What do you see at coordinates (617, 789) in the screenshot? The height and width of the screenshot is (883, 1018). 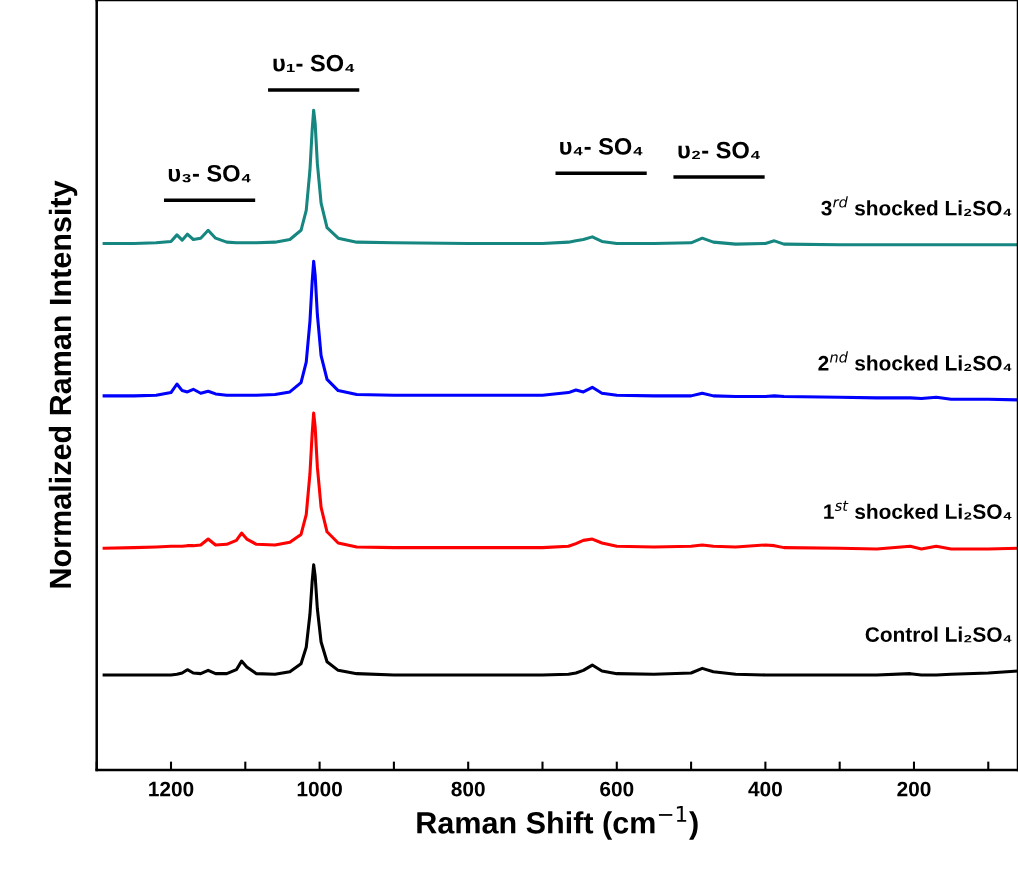 I see `x-tick-label: 600` at bounding box center [617, 789].